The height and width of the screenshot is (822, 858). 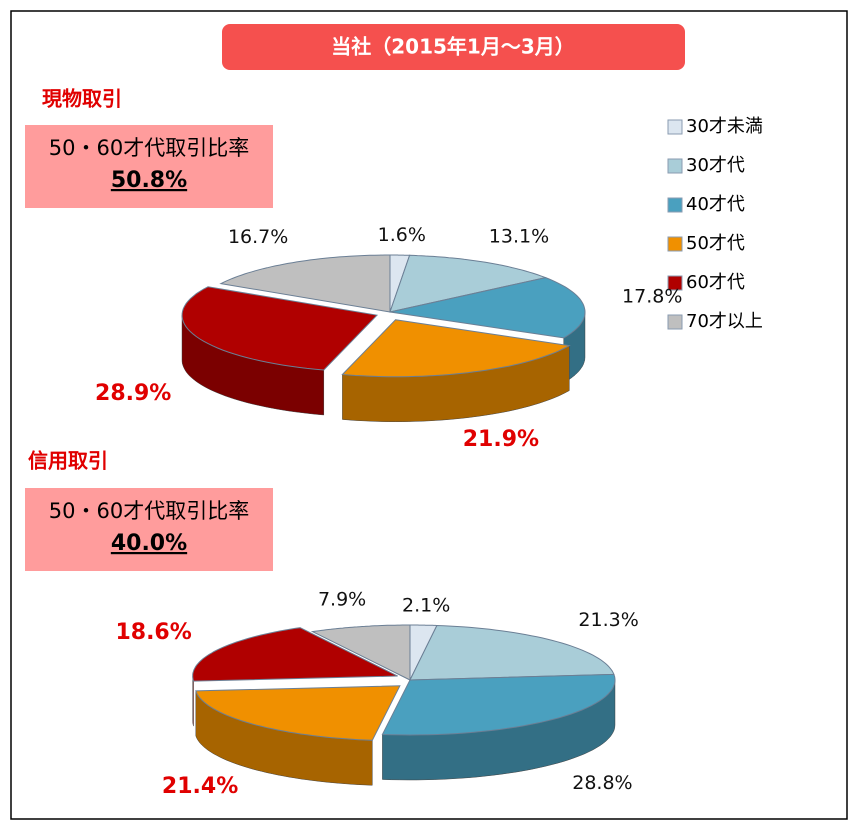 I want to click on legend-label: 30才未満, so click(x=724, y=126).